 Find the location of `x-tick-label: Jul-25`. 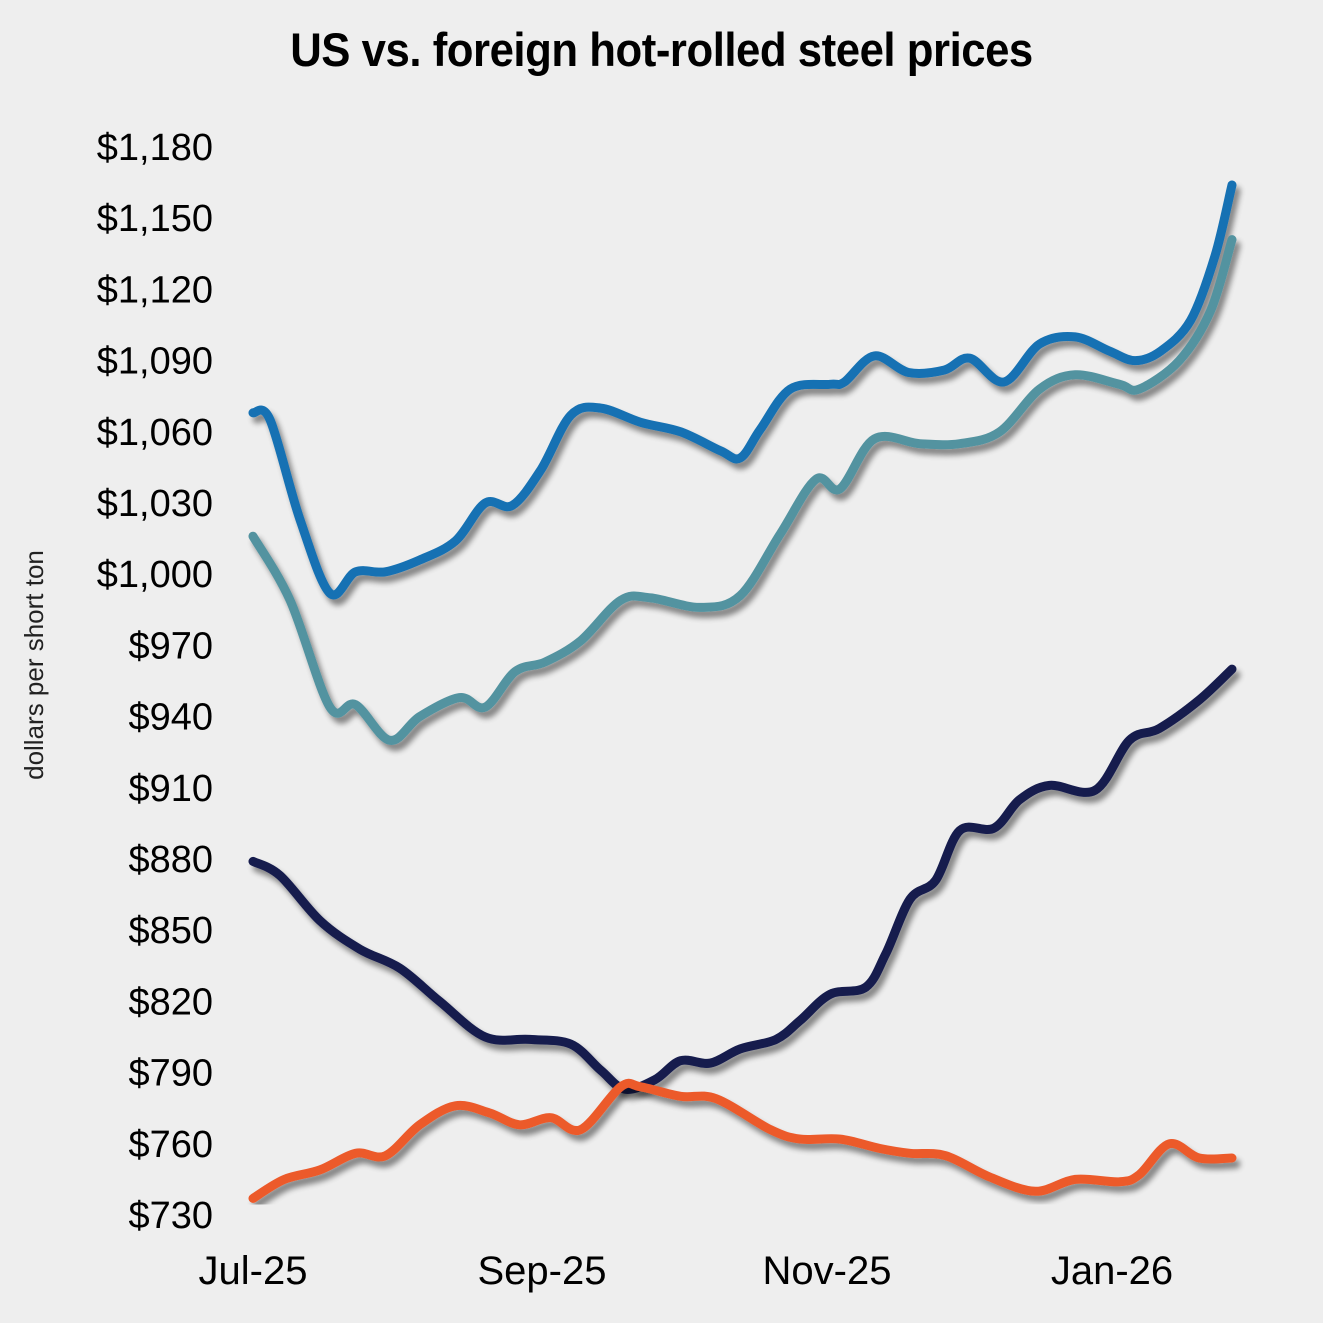

x-tick-label: Jul-25 is located at coordinates (253, 1271).